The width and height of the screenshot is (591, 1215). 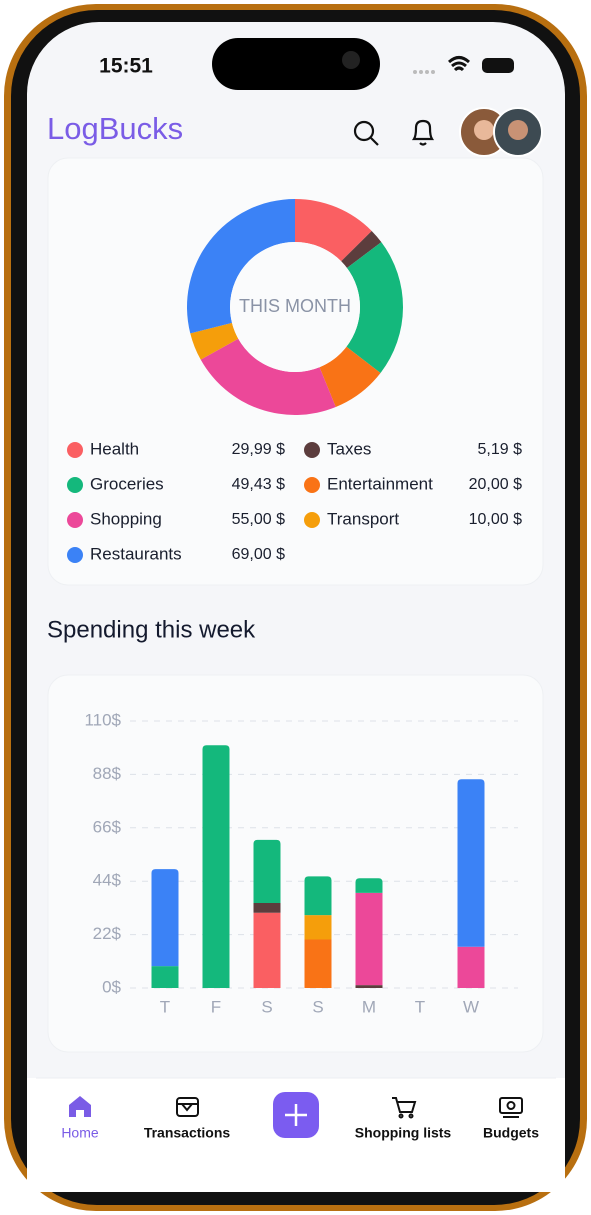 I want to click on x-tick-label: M, so click(x=369, y=1006).